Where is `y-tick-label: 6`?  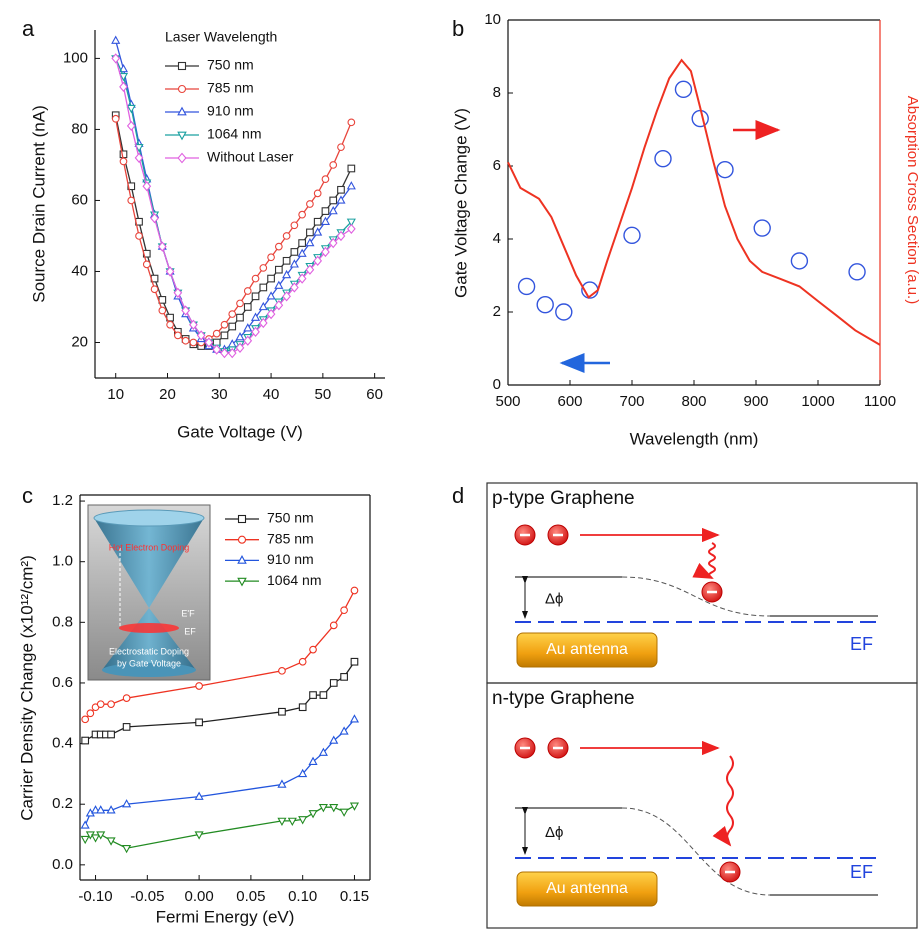 y-tick-label: 6 is located at coordinates (497, 165).